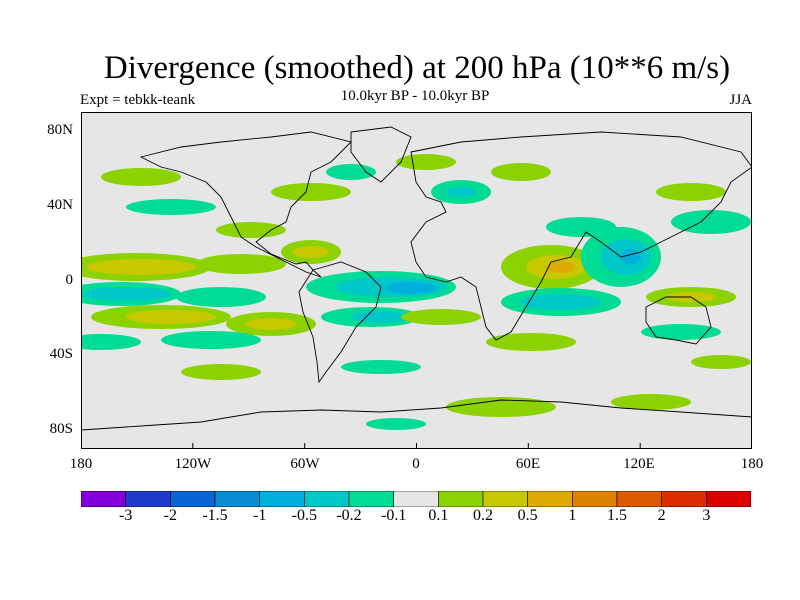  I want to click on colorbar-label-10: 1, so click(572, 515).